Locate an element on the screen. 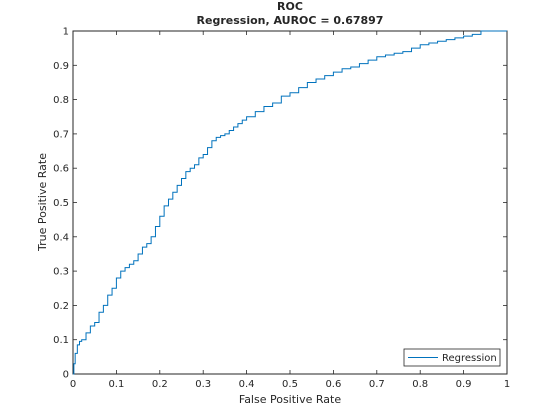 This screenshot has height=420, width=560. legend-box is located at coordinates (452, 357).